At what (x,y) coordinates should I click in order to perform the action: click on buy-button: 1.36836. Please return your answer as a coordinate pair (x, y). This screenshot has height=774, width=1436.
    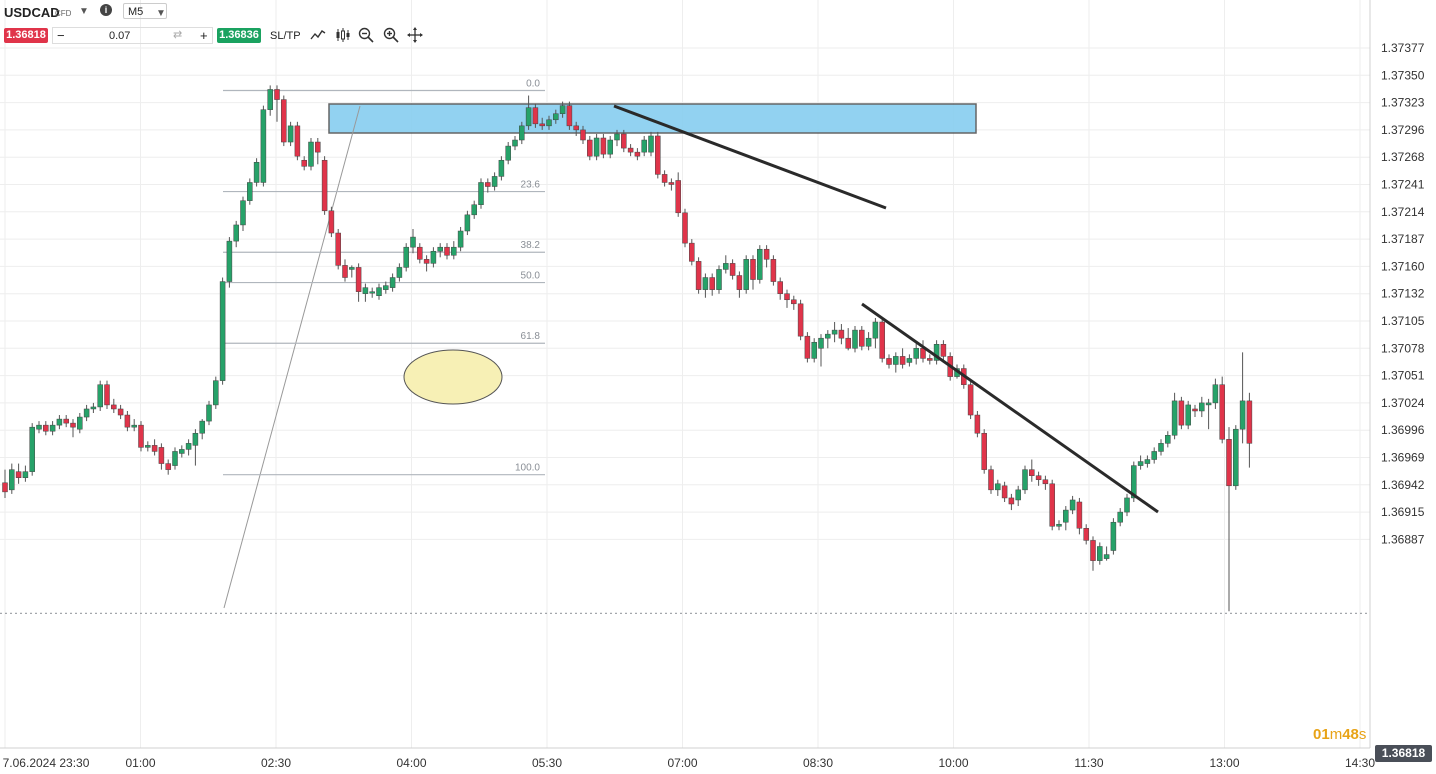
    Looking at the image, I should click on (239, 35).